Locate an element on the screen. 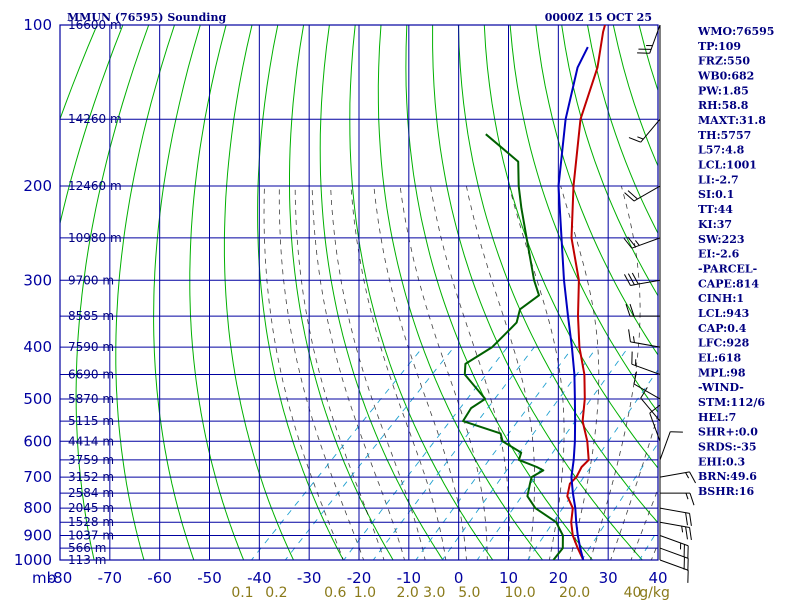 The image size is (800, 600). temperature-tick-label: 40 is located at coordinates (657, 578).